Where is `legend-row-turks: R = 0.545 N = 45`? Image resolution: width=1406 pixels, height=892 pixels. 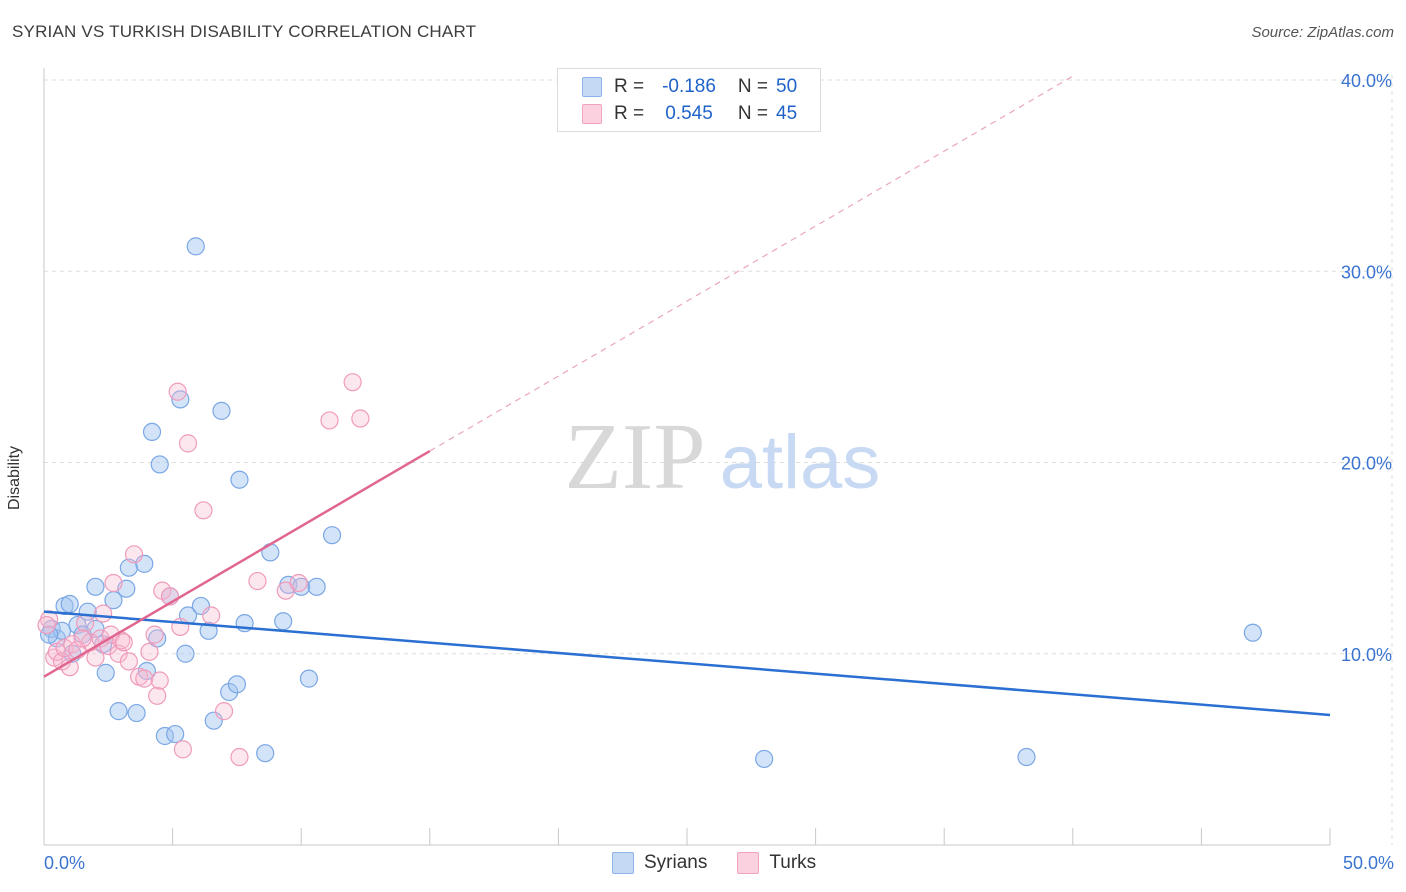 legend-row-turks: R = 0.545 N = 45 is located at coordinates (689, 114).